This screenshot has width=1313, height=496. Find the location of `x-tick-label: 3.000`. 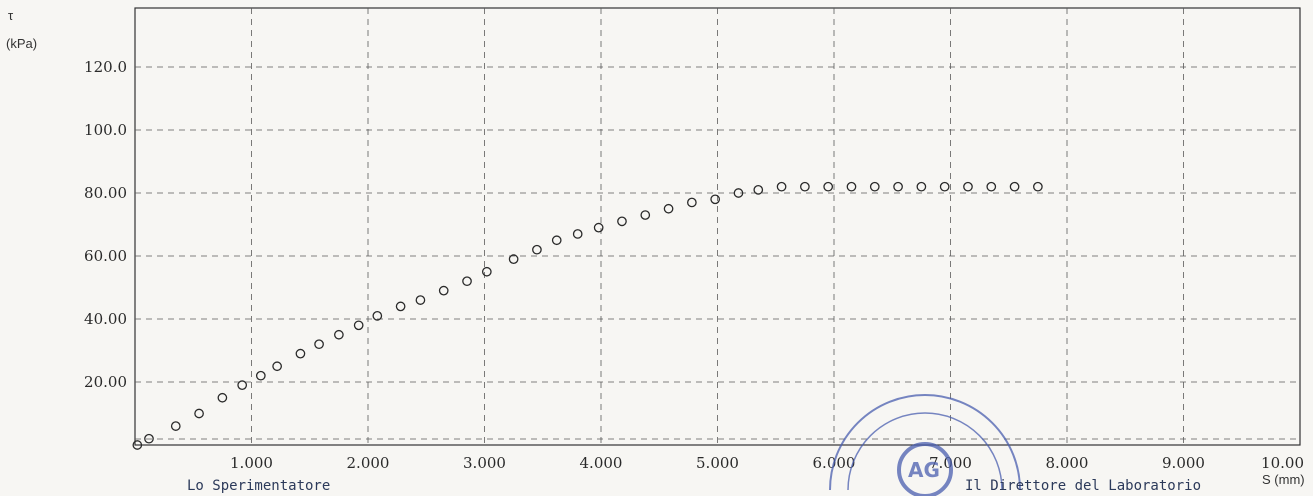

x-tick-label: 3.000 is located at coordinates (484, 463).